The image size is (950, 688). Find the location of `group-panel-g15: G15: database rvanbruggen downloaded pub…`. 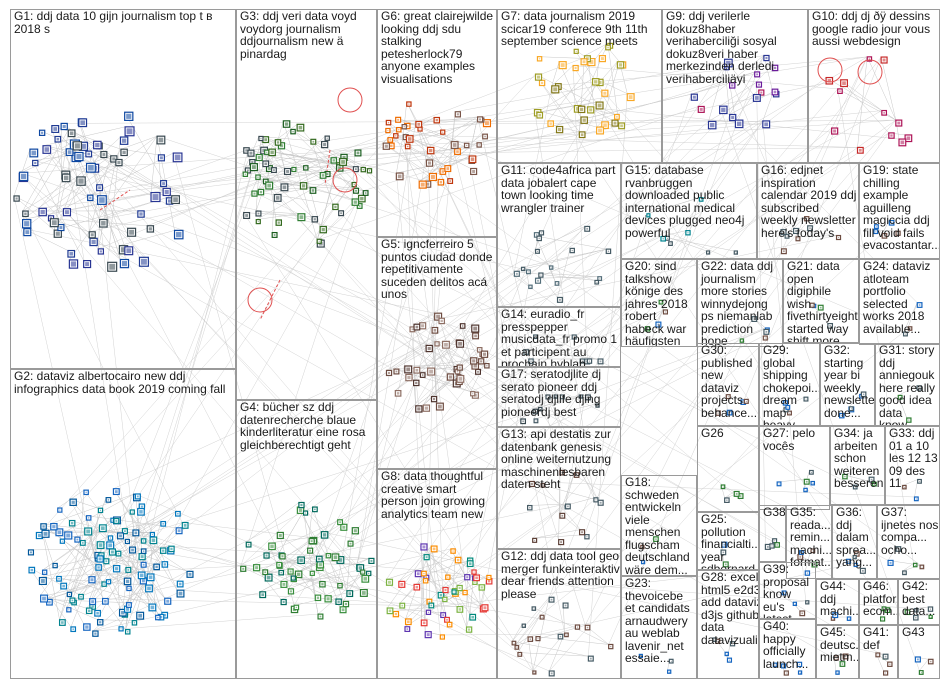

group-panel-g15: G15: database rvanbruggen downloaded pub… is located at coordinates (689, 211).